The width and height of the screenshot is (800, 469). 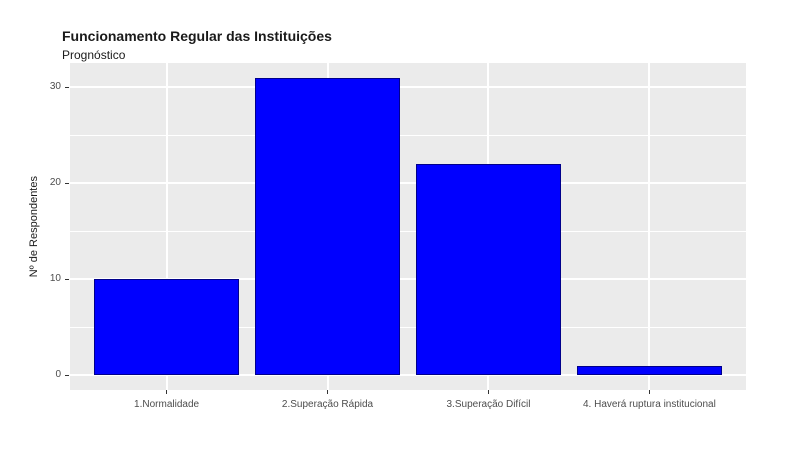 I want to click on chart-subtitle: Prognóstico, so click(x=94, y=55).